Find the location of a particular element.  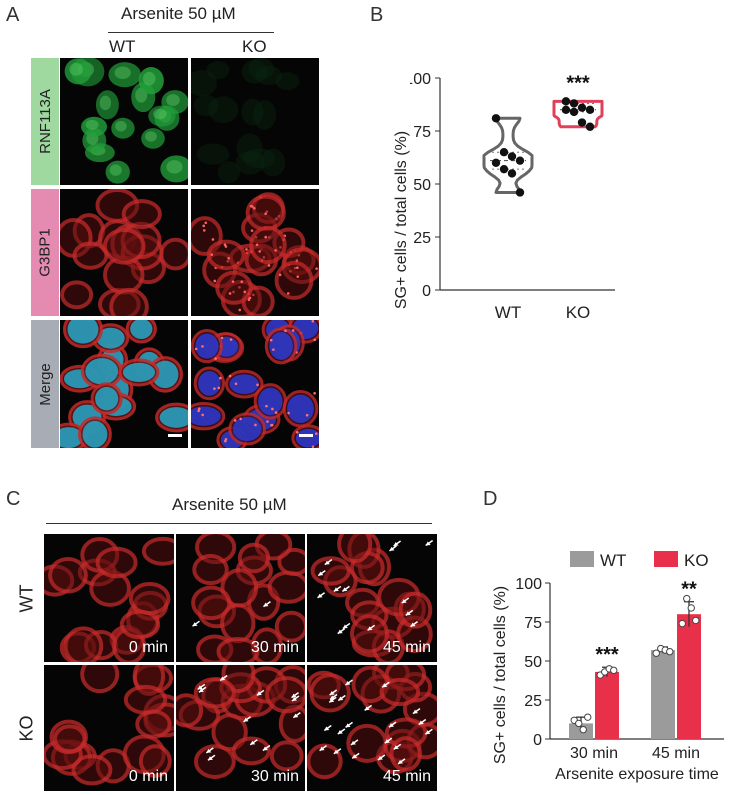

y-tick-label: 0 is located at coordinates (426, 291).